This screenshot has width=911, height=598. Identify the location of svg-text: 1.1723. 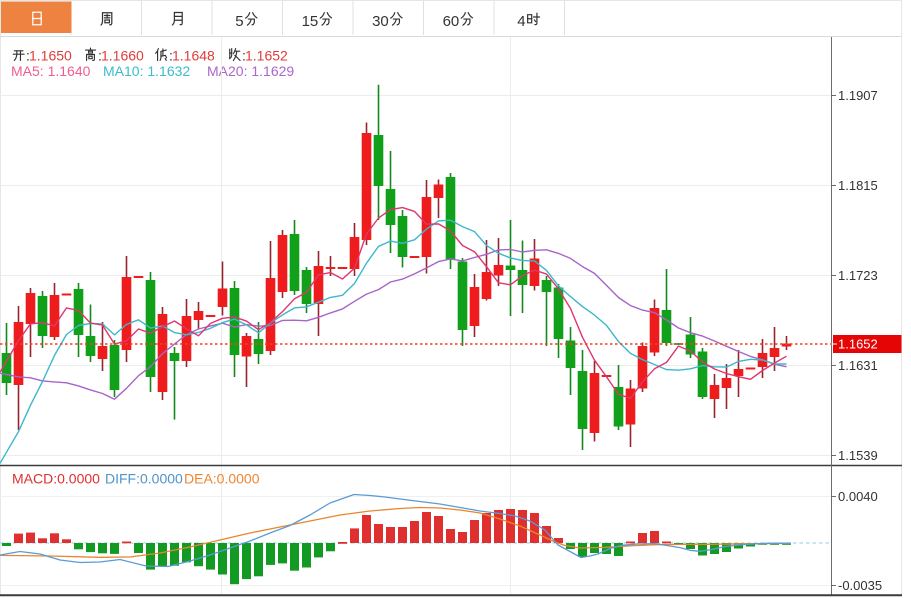
(858, 275).